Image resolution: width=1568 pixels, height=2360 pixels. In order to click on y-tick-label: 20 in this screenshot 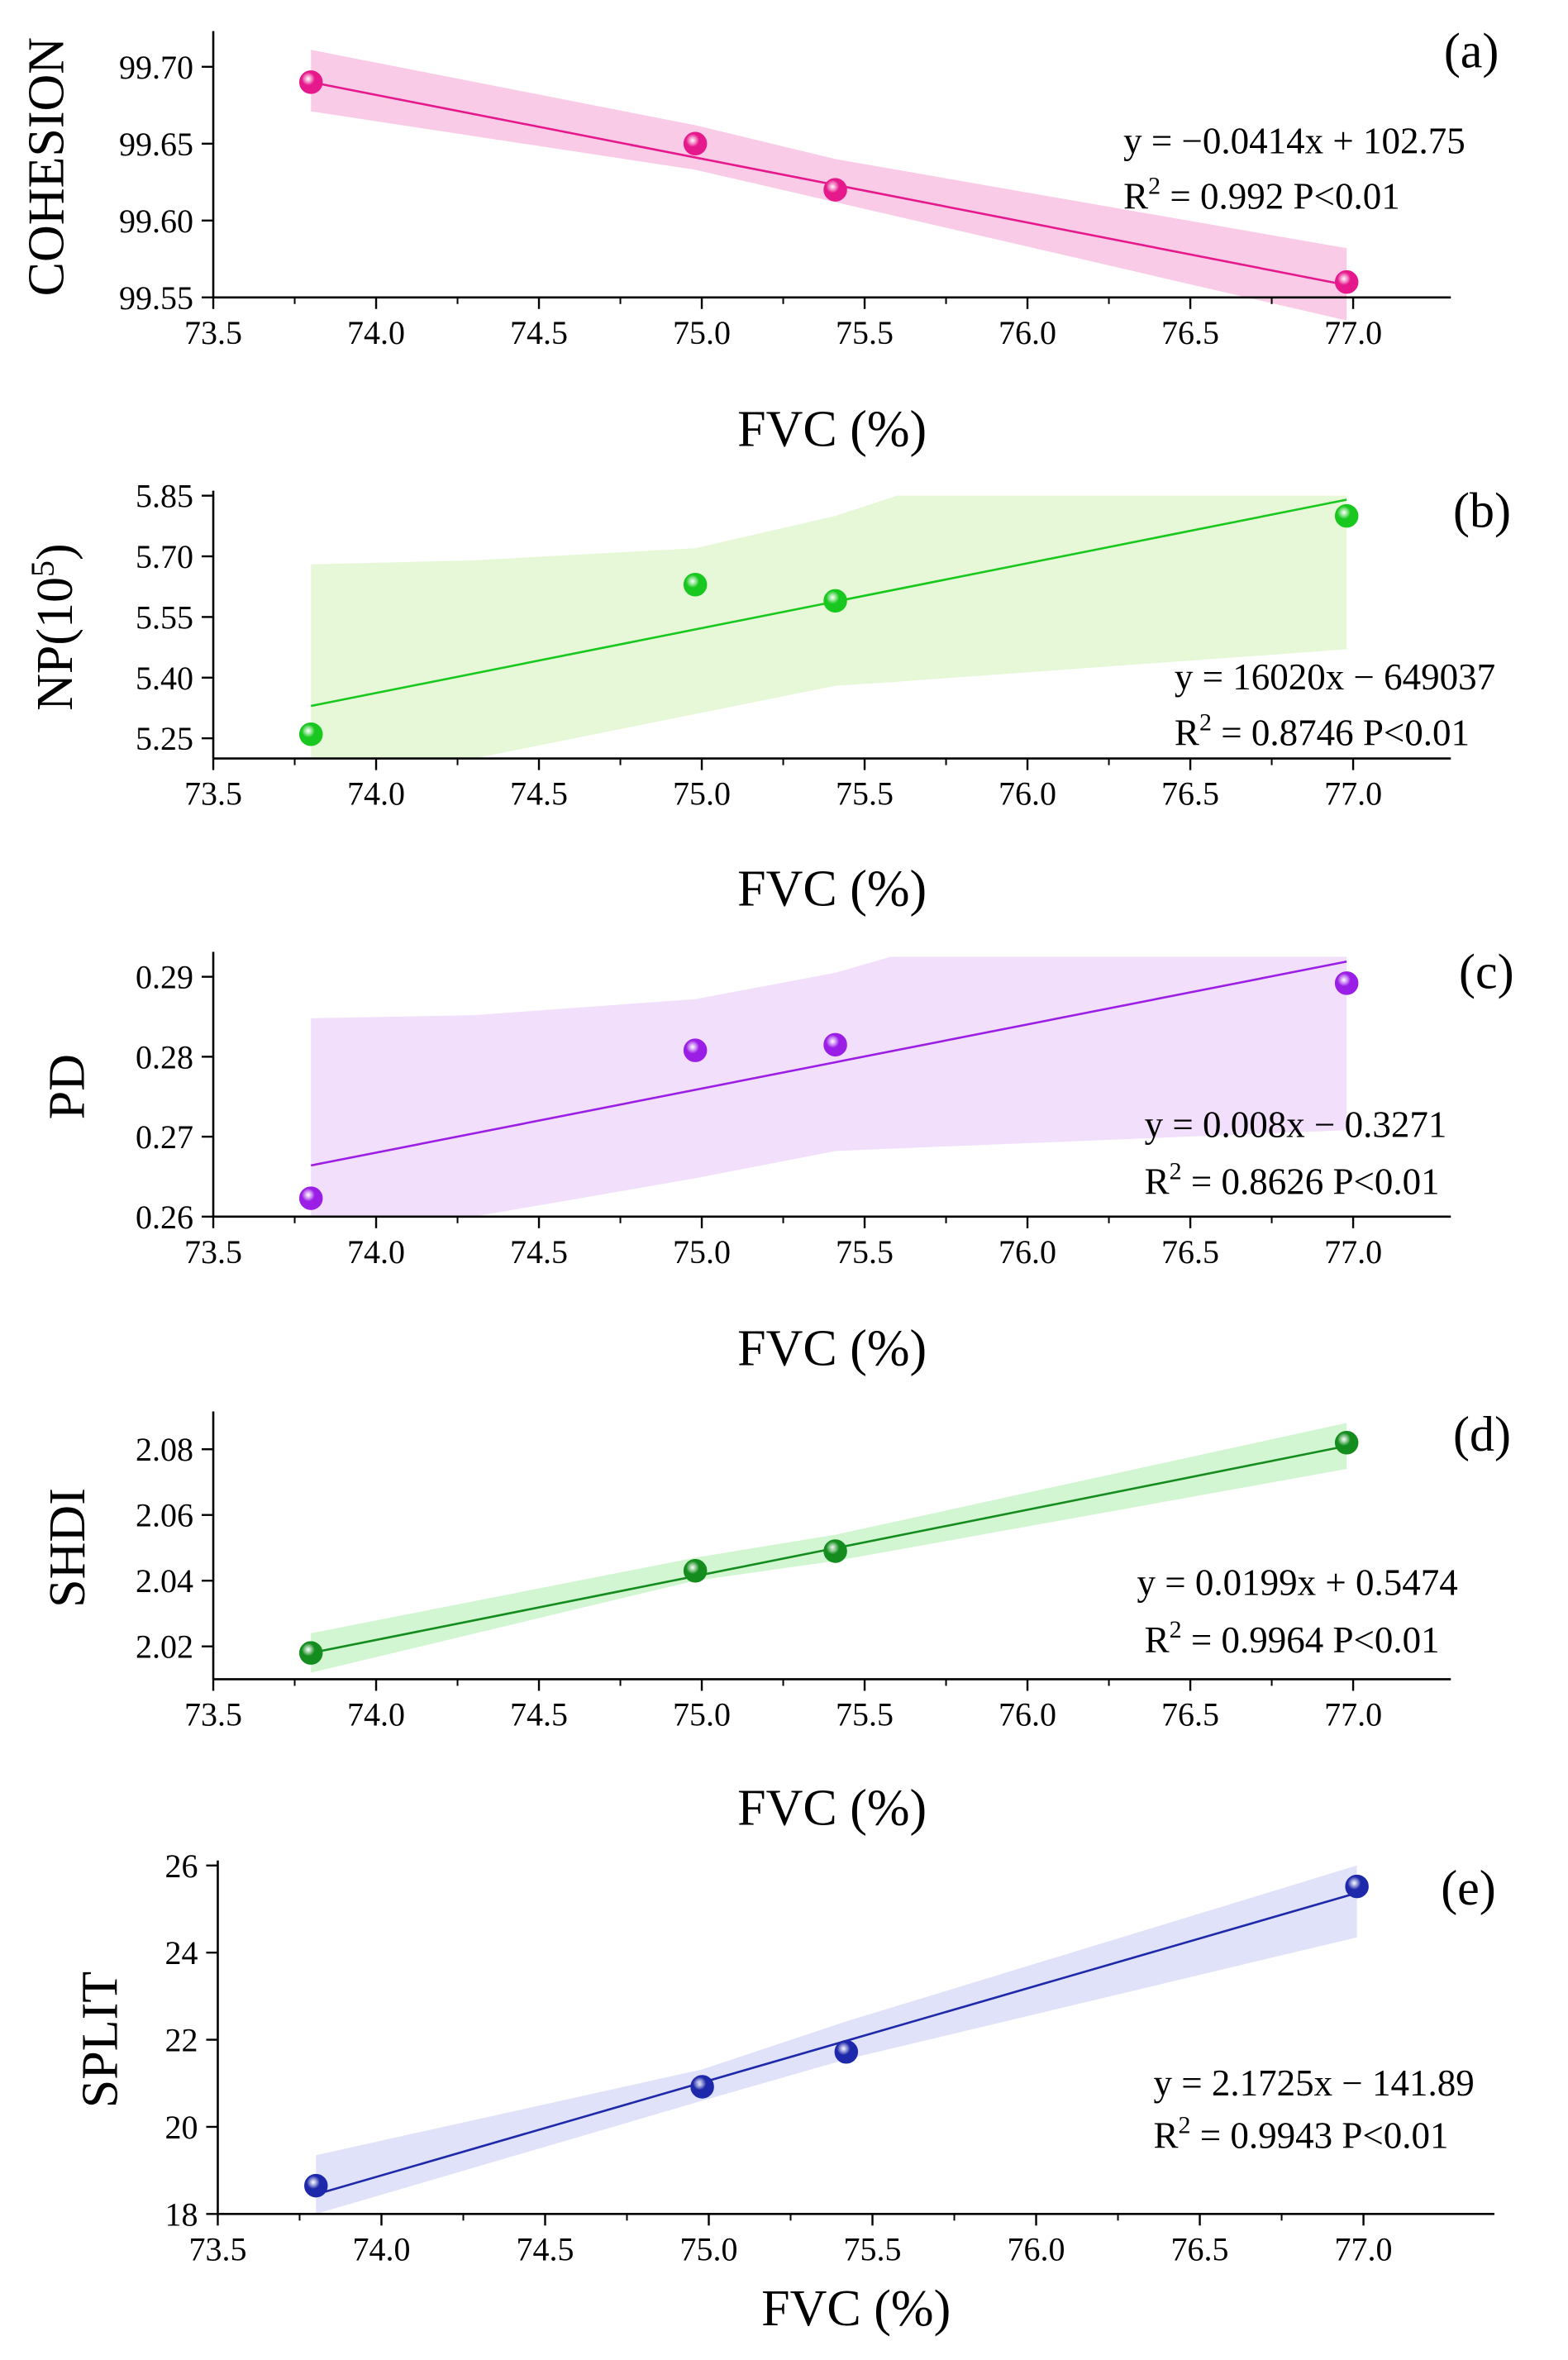, I will do `click(181, 2127)`.